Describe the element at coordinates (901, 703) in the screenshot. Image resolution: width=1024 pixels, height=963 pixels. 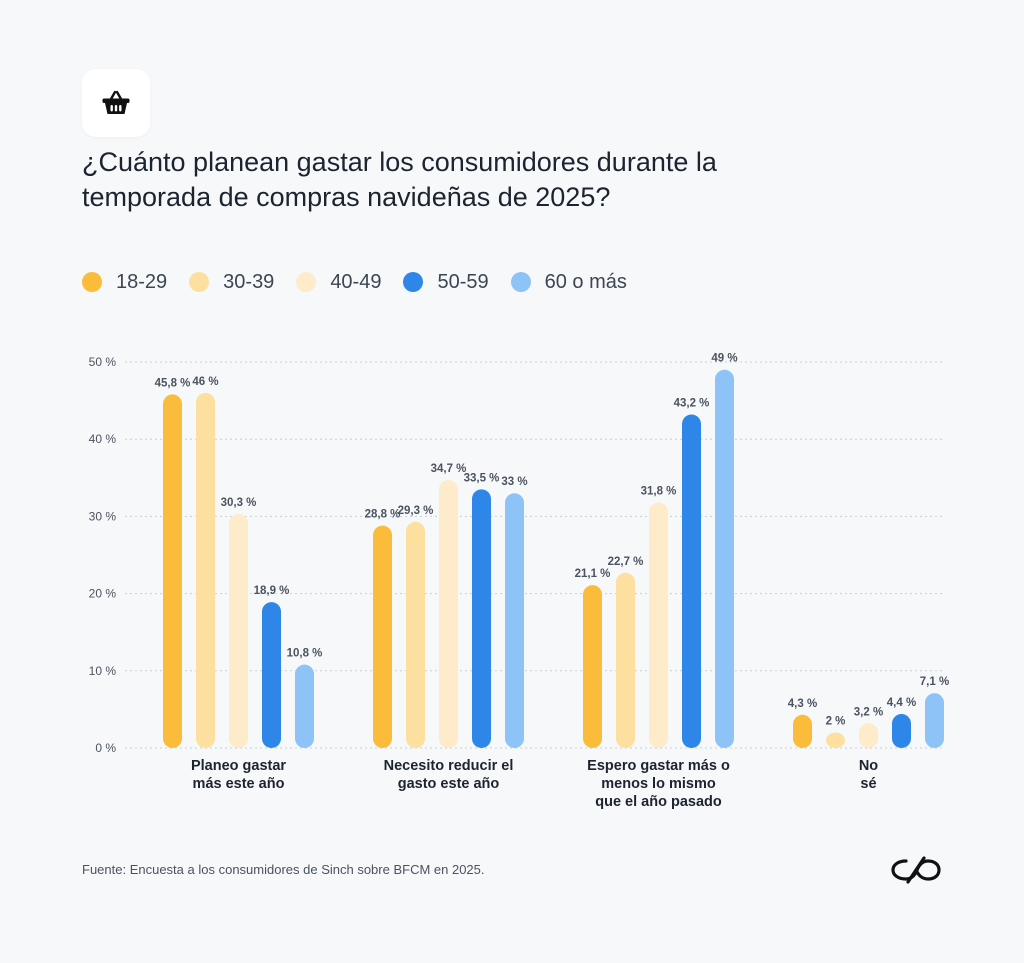
I see `data-label: 4,4 %` at that location.